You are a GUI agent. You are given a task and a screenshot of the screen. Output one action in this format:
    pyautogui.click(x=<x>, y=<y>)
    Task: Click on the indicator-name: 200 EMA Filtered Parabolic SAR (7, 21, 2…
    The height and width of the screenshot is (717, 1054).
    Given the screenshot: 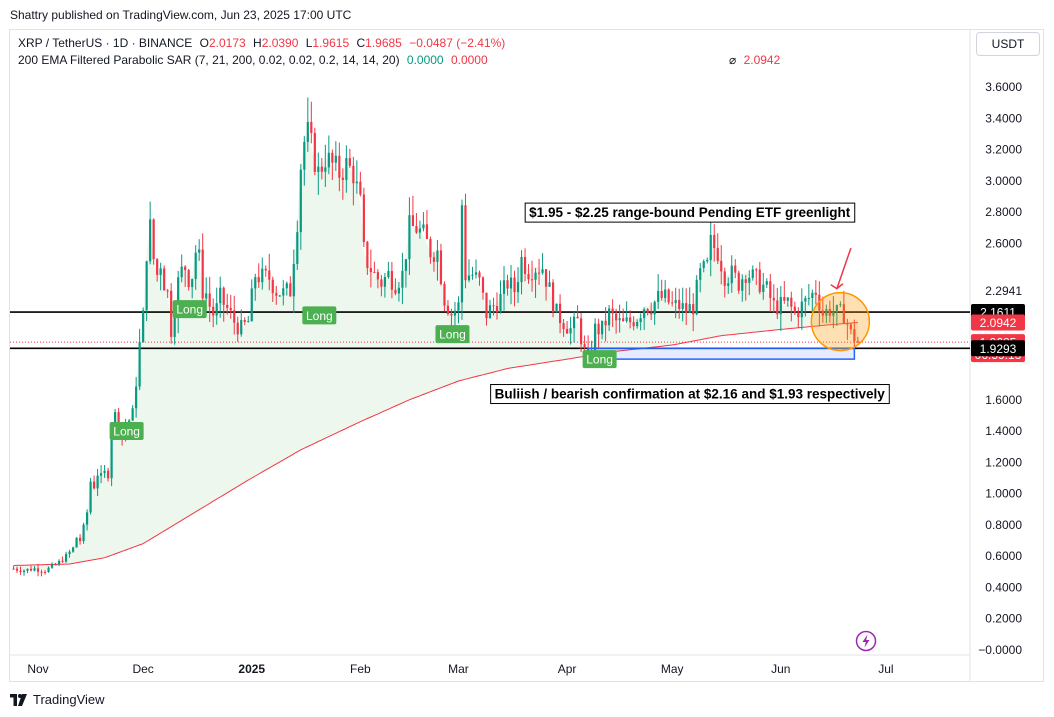 What is the action you would take?
    pyautogui.click(x=209, y=60)
    